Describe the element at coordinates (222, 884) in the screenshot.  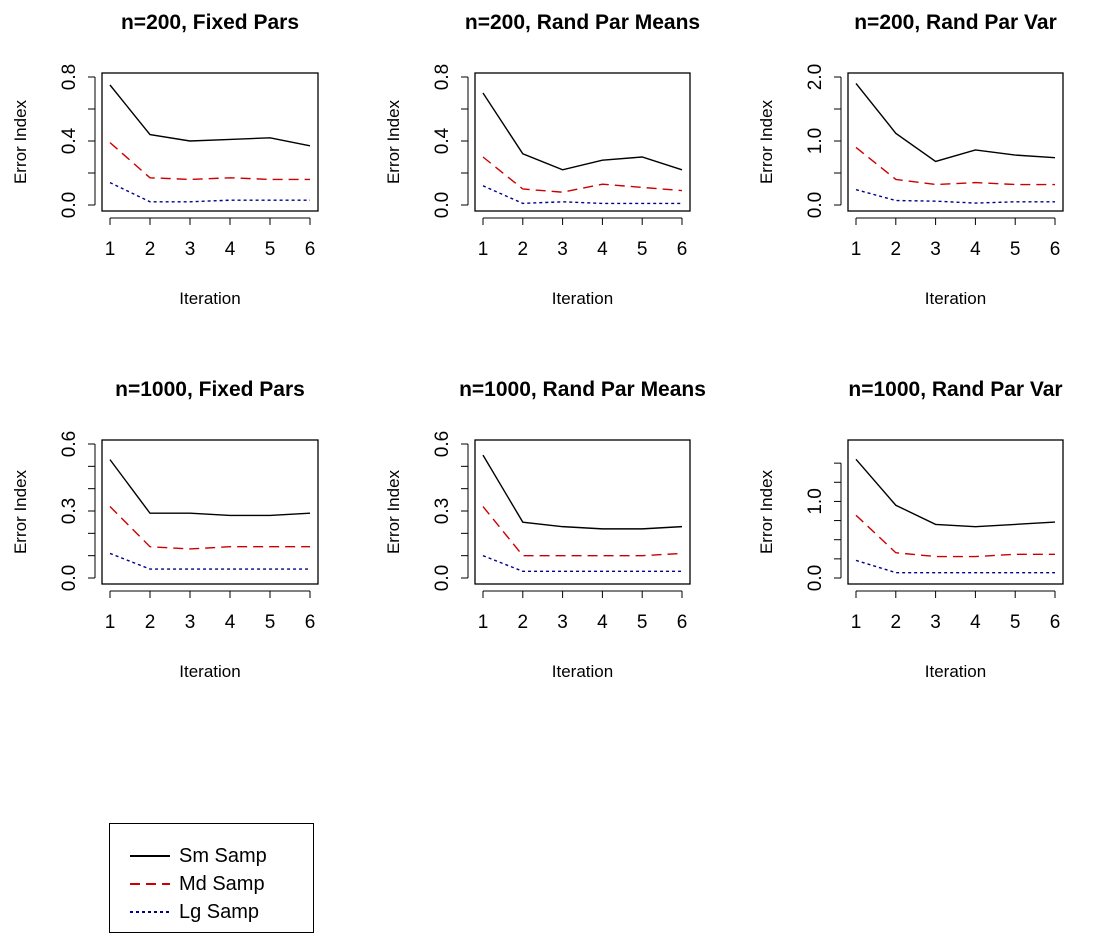
I see `legend-label-md-samp: Md Samp` at that location.